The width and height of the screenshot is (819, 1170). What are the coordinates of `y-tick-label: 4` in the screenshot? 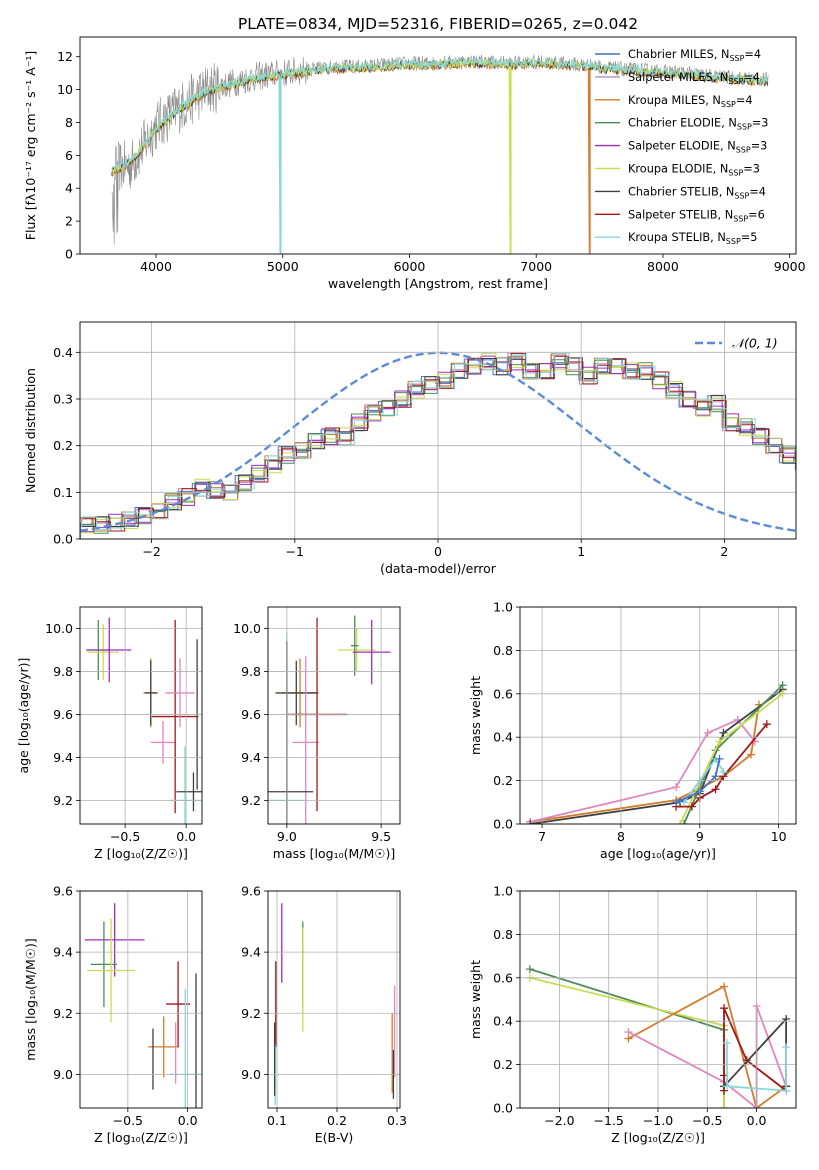 It's located at (69, 188).